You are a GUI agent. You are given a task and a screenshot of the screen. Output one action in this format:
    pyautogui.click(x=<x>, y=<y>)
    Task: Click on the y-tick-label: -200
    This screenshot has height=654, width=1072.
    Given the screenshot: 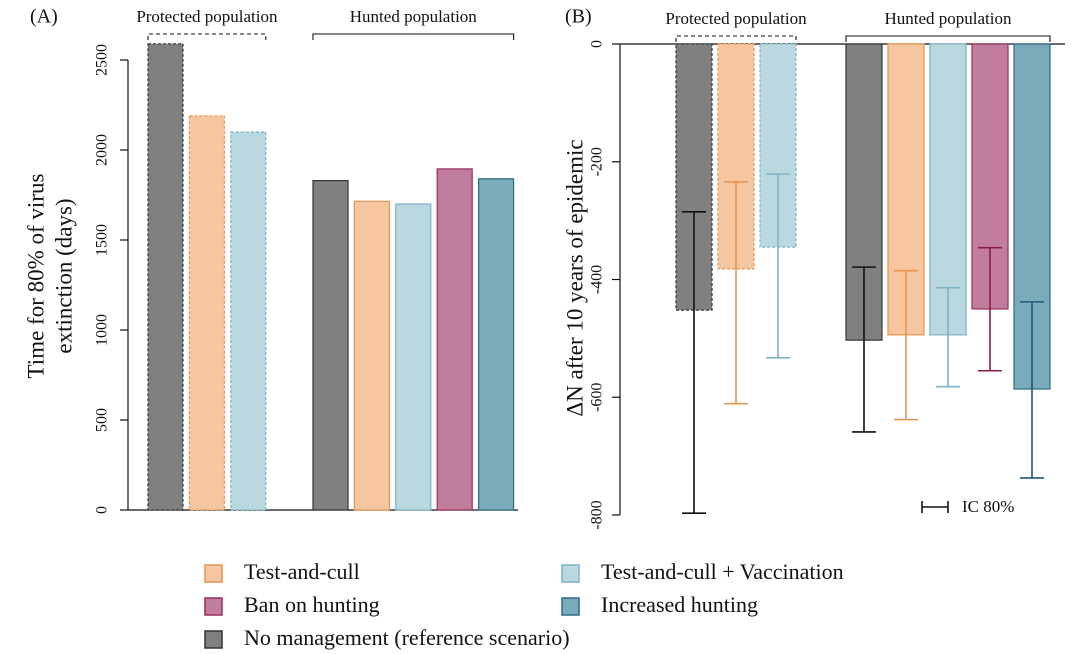 What is the action you would take?
    pyautogui.click(x=597, y=161)
    